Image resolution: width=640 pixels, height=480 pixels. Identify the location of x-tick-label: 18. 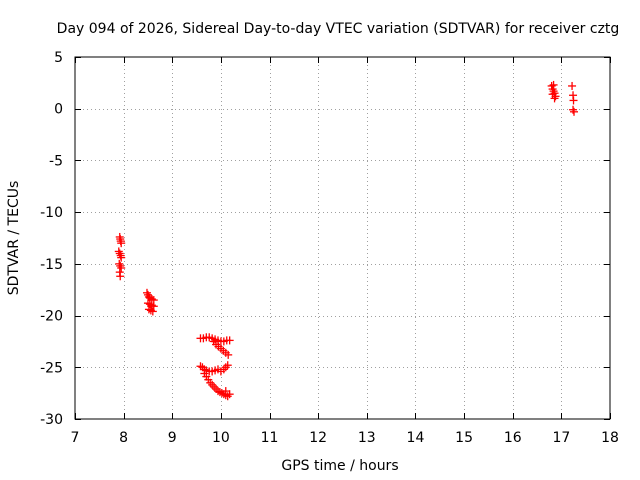
(610, 438).